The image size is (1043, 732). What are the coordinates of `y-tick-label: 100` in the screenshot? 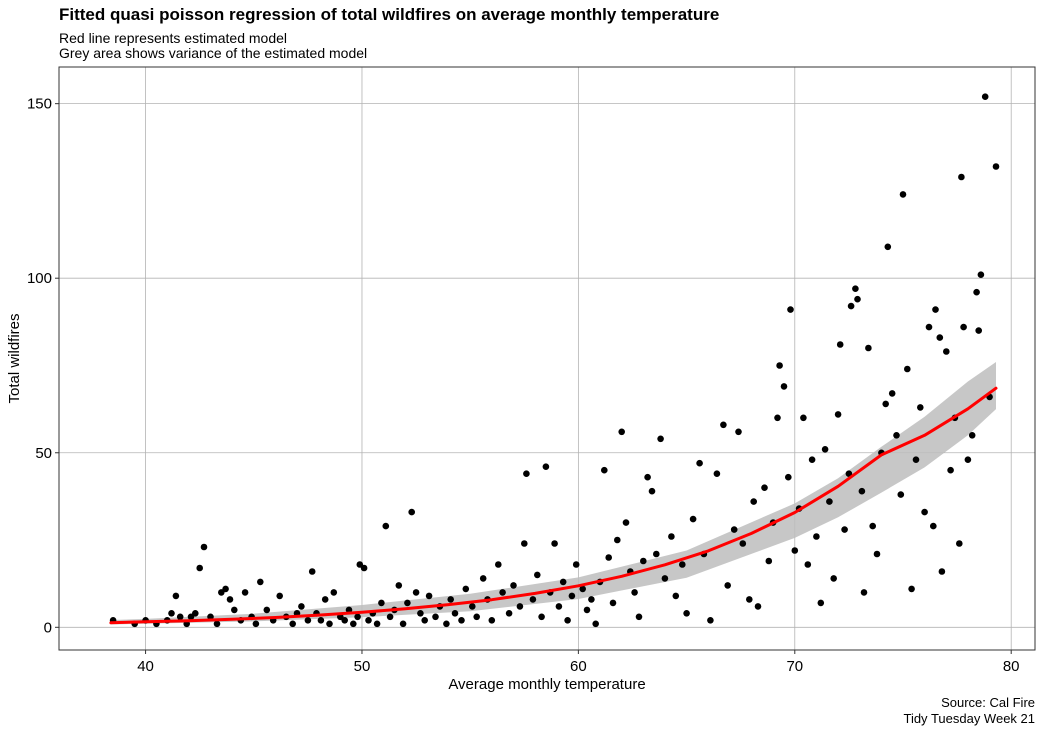 It's located at (39, 278).